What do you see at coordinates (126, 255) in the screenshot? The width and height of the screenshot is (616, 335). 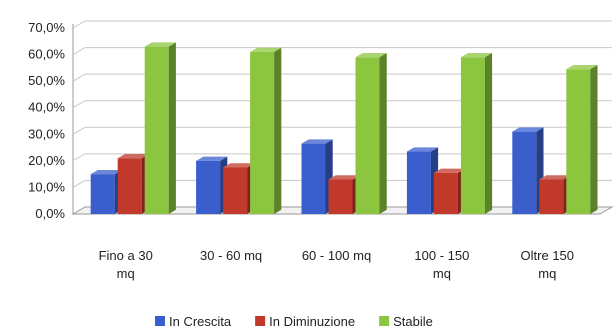 I see `x-category-label: Fino a 30` at bounding box center [126, 255].